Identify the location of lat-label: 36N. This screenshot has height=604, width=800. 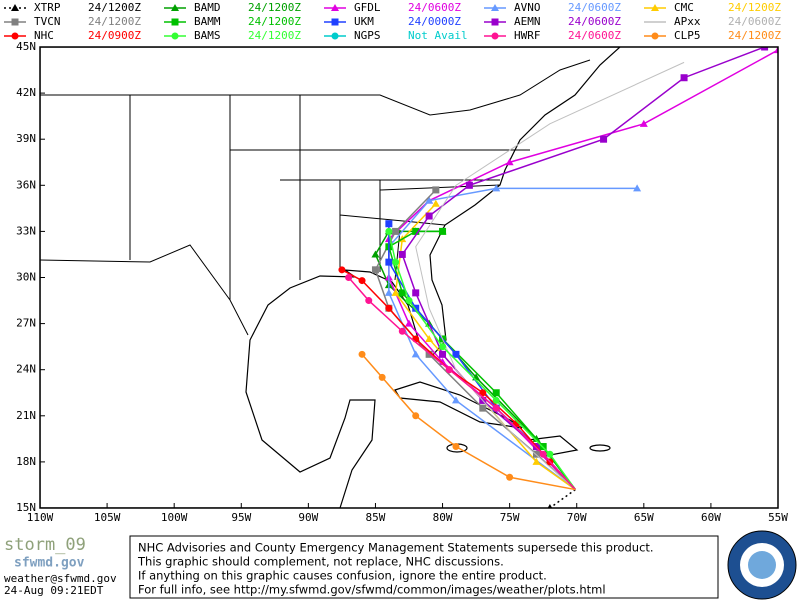
(26, 184).